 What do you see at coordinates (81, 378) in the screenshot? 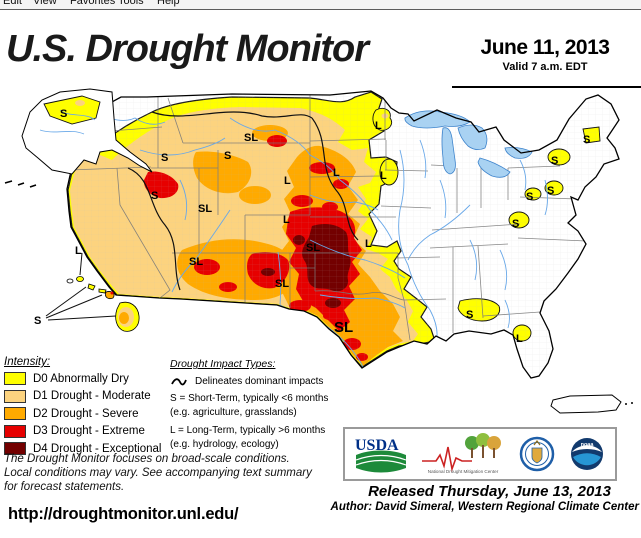
I see `d0-label: D0 Abnormally Dry` at bounding box center [81, 378].